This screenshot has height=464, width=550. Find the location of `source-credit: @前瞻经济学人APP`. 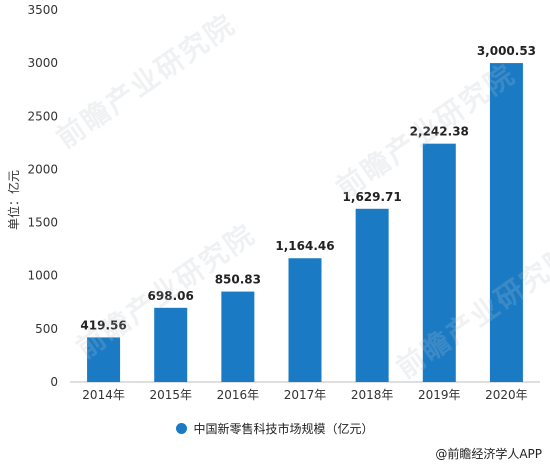

source-credit: @前瞻经济学人APP is located at coordinates (488, 454).